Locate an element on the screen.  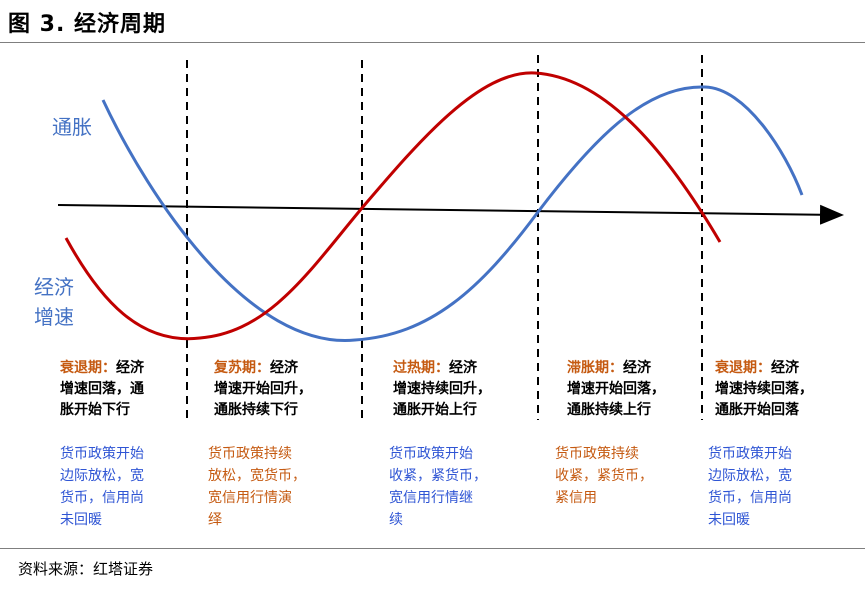
bottom-rule is located at coordinates (432, 548).